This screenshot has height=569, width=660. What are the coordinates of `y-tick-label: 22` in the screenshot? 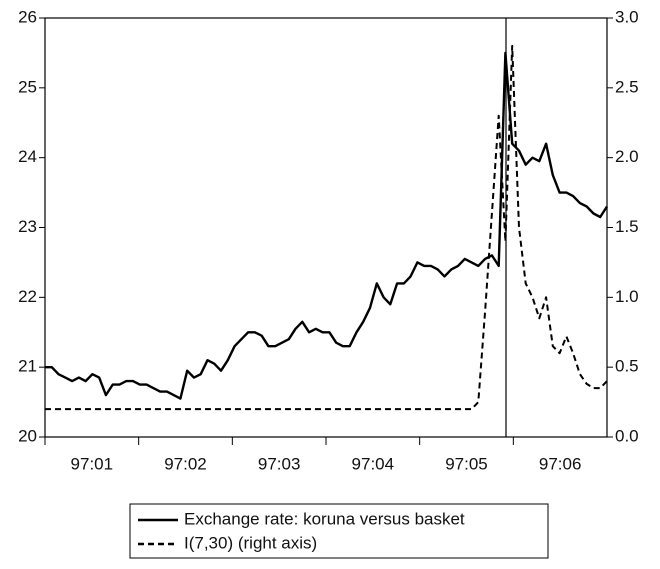 It's located at (27, 296).